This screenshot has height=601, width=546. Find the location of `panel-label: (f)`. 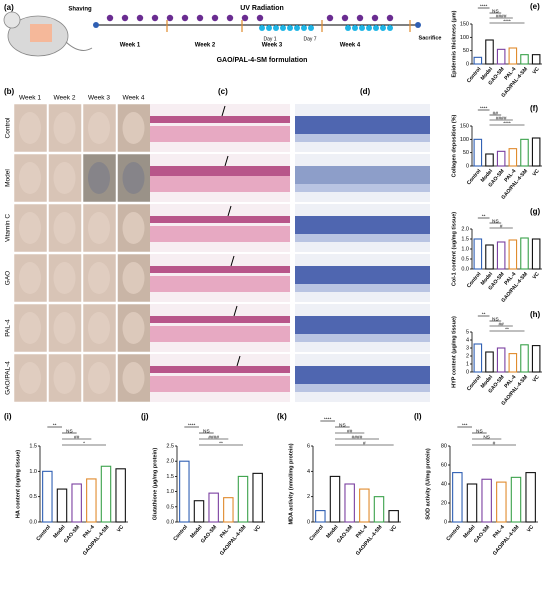

panel-label: (f) is located at coordinates (534, 108).